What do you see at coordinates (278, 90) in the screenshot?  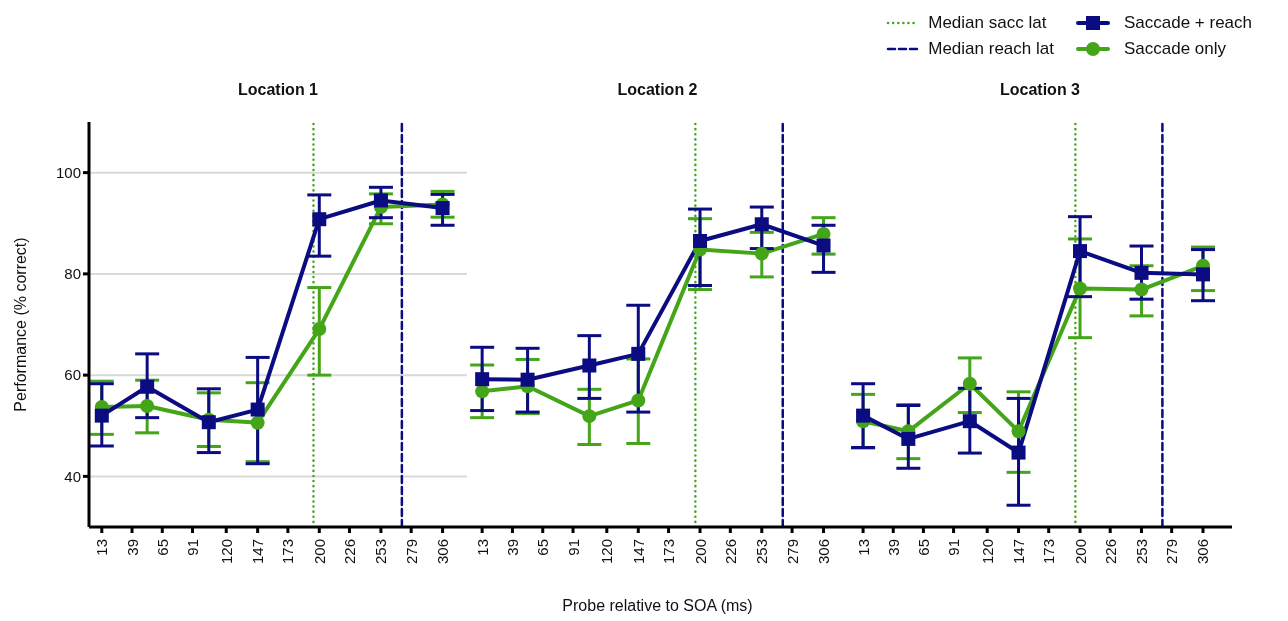 I see `chart-title: Location 1` at bounding box center [278, 90].